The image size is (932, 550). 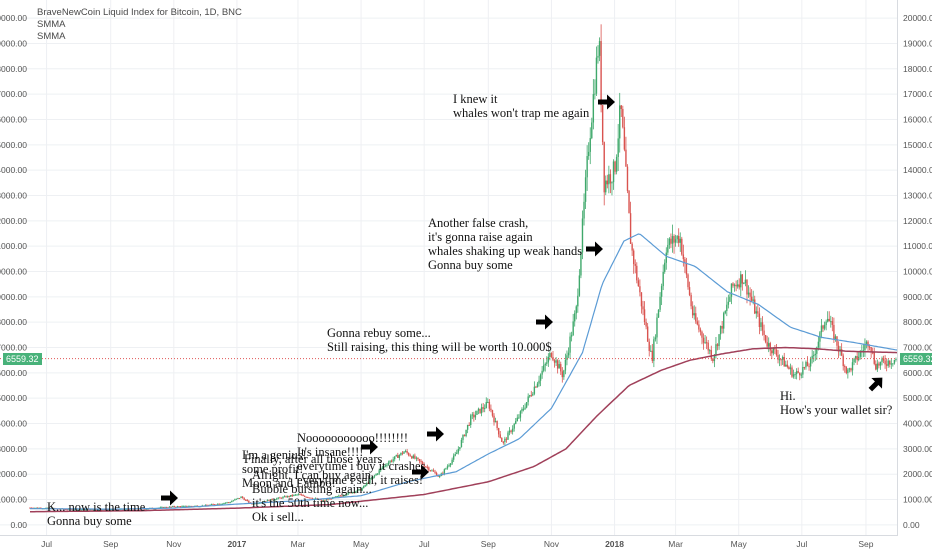 I want to click on annotation-wallet: Hi. How's your wallet sir?, so click(x=836, y=403).